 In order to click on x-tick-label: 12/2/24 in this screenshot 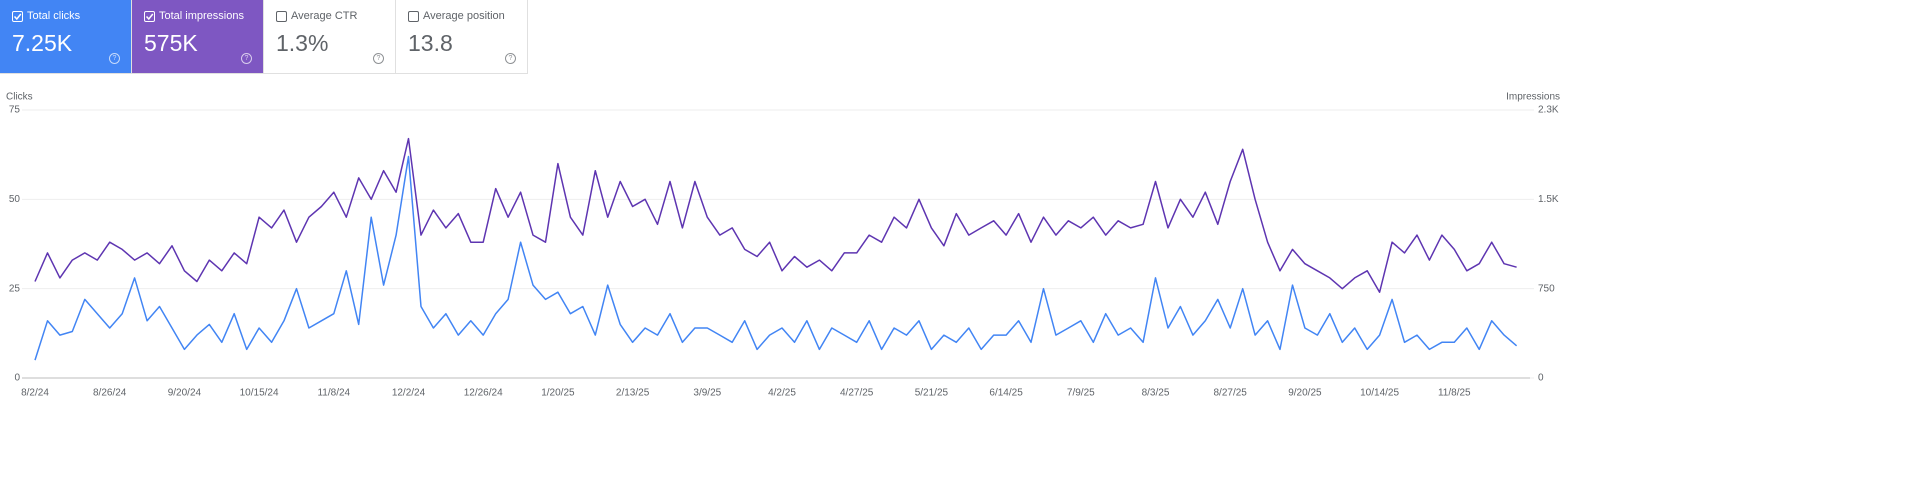, I will do `click(409, 393)`.